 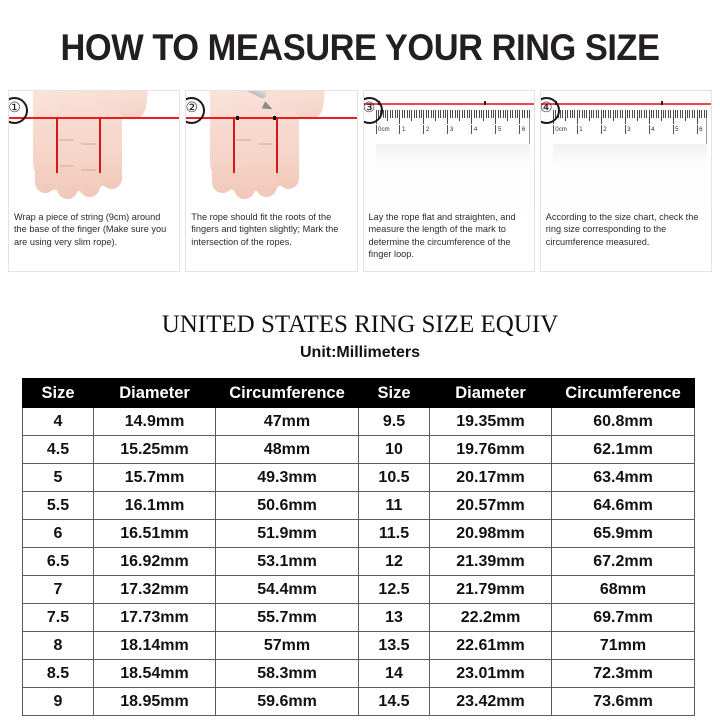 I want to click on step-number-badge-1: ①, so click(x=18, y=110).